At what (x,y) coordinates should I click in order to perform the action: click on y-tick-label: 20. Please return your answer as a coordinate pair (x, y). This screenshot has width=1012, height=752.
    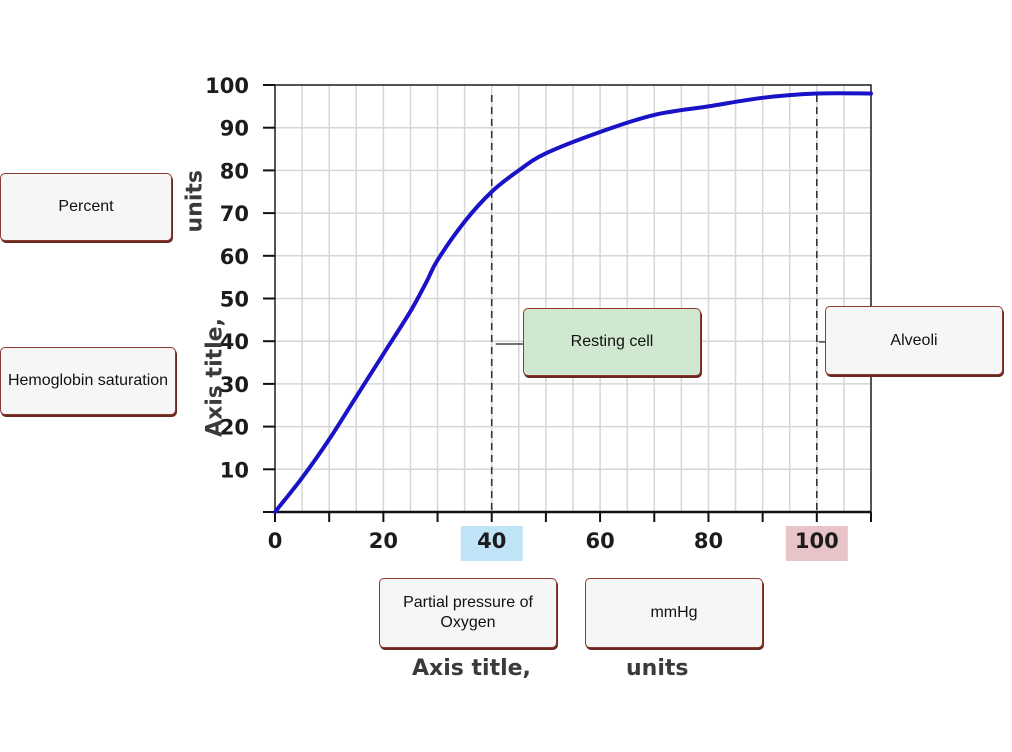
    Looking at the image, I should click on (234, 428).